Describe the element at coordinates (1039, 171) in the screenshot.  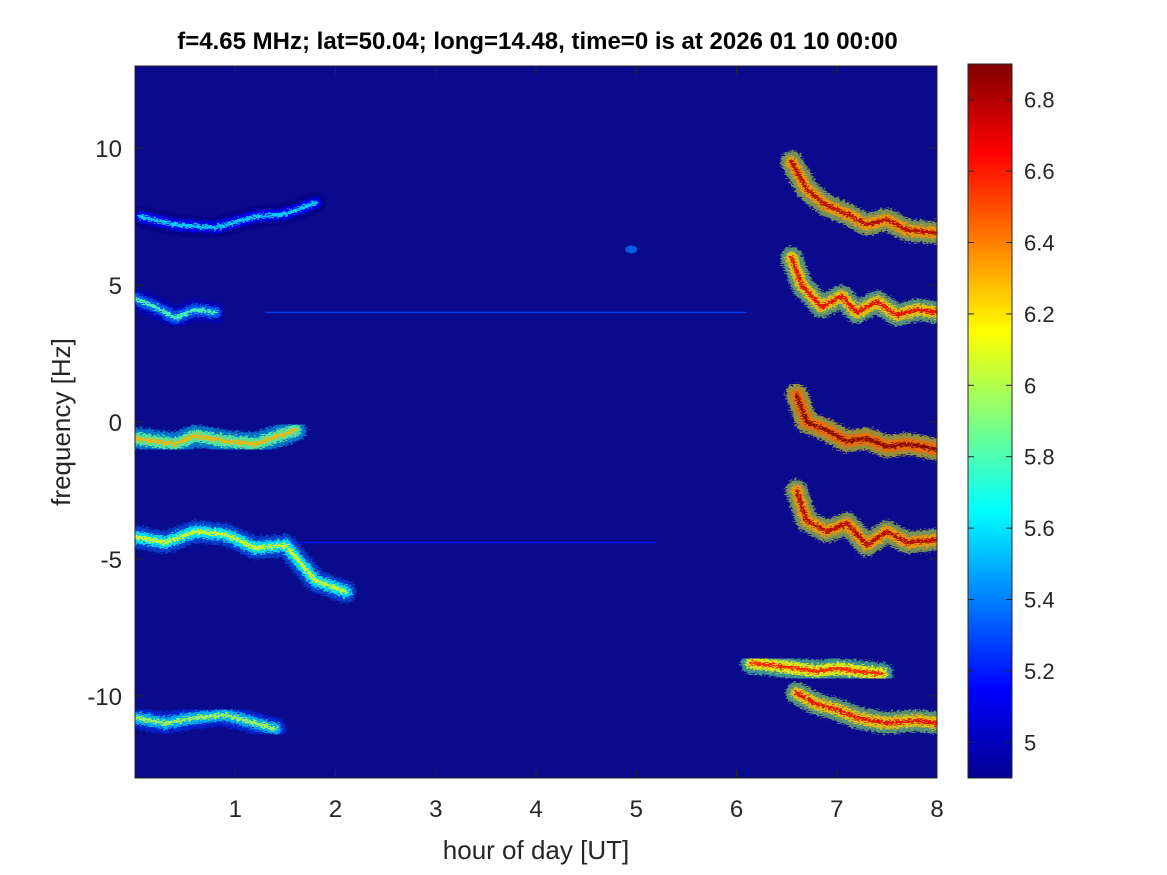
I see `colorbar-tick-label: 6.6` at that location.